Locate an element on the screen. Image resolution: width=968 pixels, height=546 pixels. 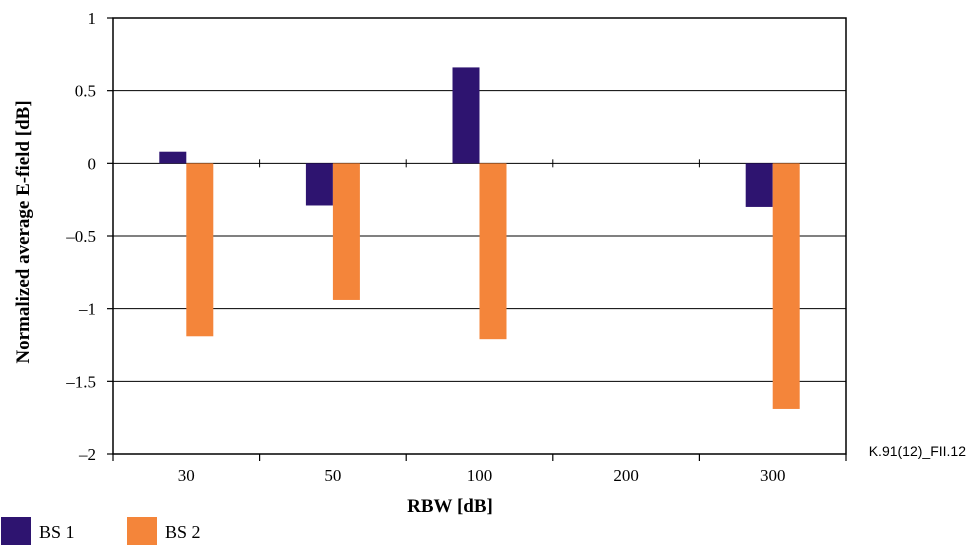
y-tick-label: –0.5 is located at coordinates (80, 236).